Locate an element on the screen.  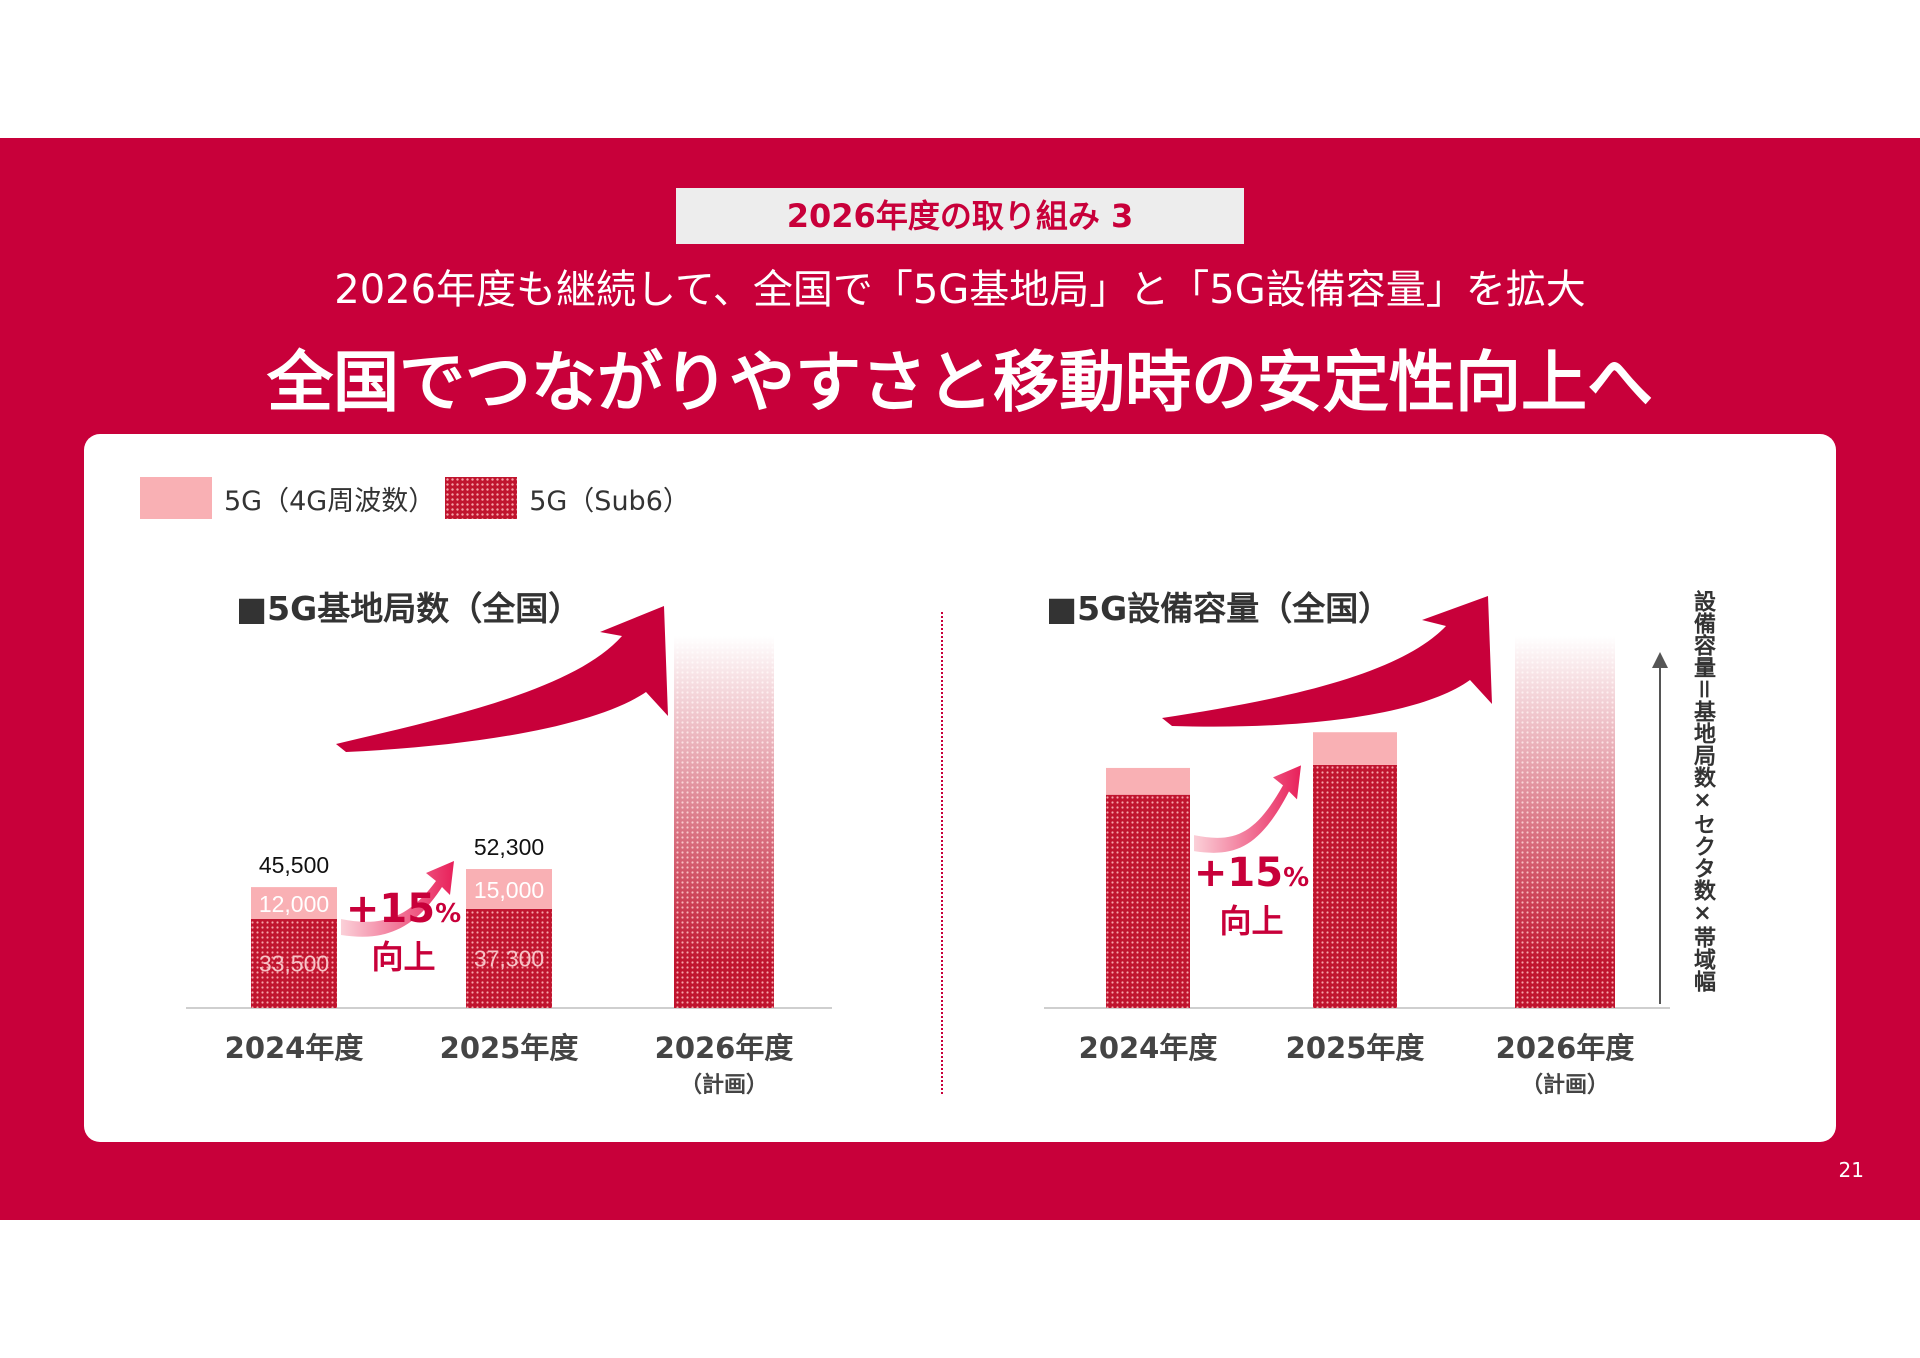
section-tag: 2026年度の取り組み 3 is located at coordinates (960, 216).